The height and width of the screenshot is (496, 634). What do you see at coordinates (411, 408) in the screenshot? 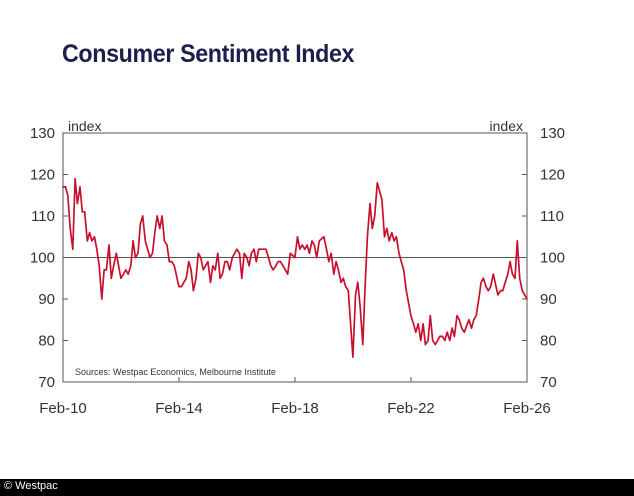
I see `x-tick-label: Feb-22` at bounding box center [411, 408].